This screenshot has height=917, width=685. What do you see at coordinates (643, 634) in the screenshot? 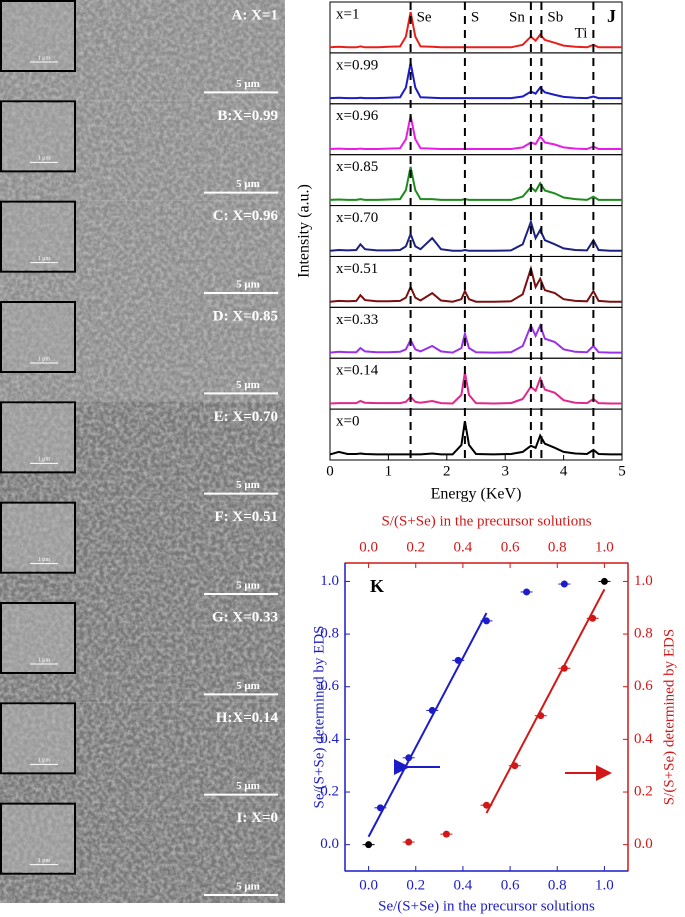
I see `y2-tick-label: 0.8` at bounding box center [643, 634].